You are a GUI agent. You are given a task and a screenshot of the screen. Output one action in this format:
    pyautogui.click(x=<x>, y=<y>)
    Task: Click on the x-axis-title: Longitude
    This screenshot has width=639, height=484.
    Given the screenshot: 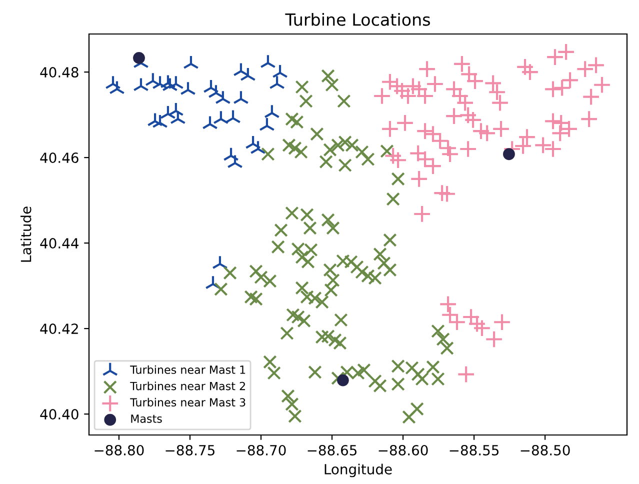 What is the action you would take?
    pyautogui.click(x=358, y=471)
    